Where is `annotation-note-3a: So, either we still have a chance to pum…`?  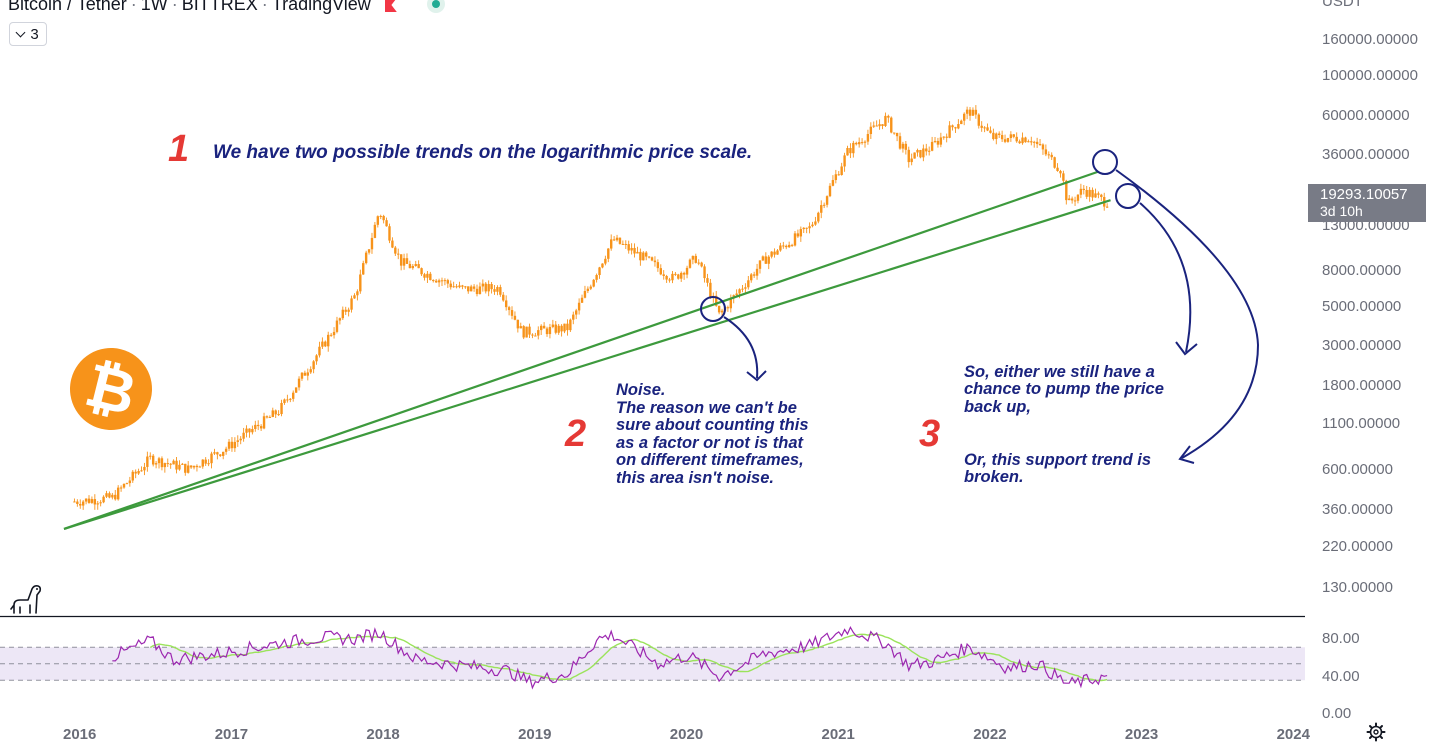 annotation-note-3a: So, either we still have a chance to pum… is located at coordinates (1064, 389).